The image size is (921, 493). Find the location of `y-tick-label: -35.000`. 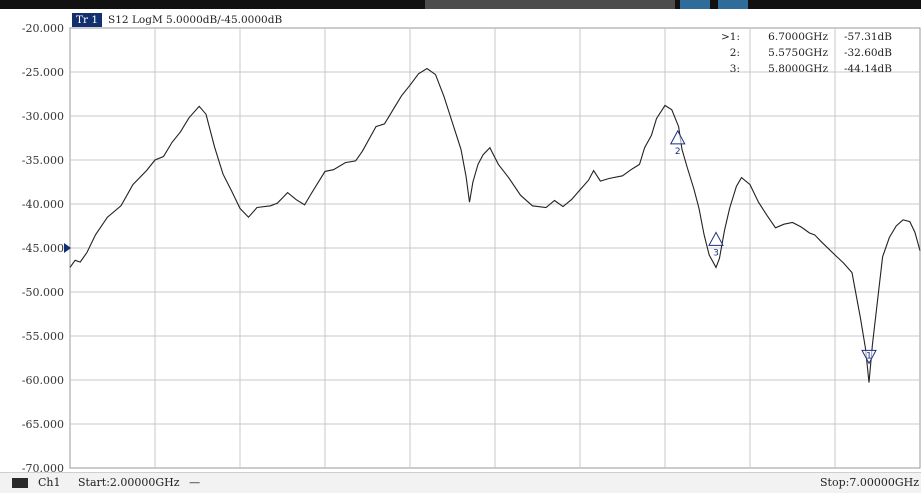

y-tick-label: -35.000 is located at coordinates (43, 160).